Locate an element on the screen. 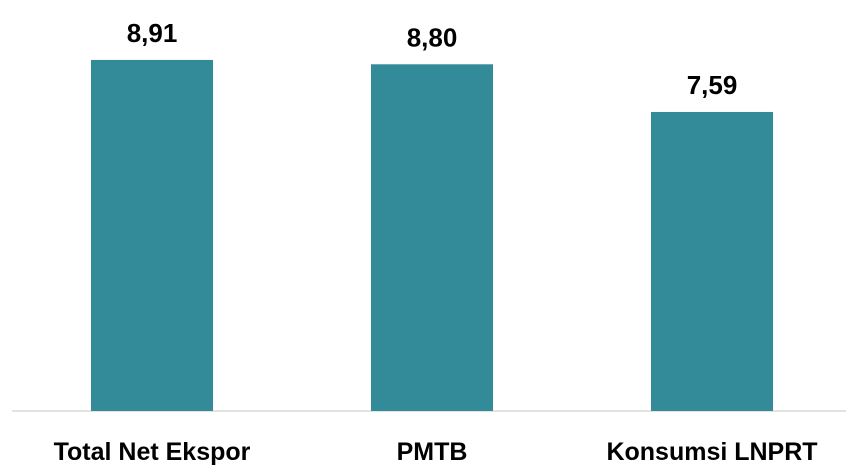  category-labels-group: Total Net Ekspor PMTB Konsumsi LNPRT is located at coordinates (436, 452).